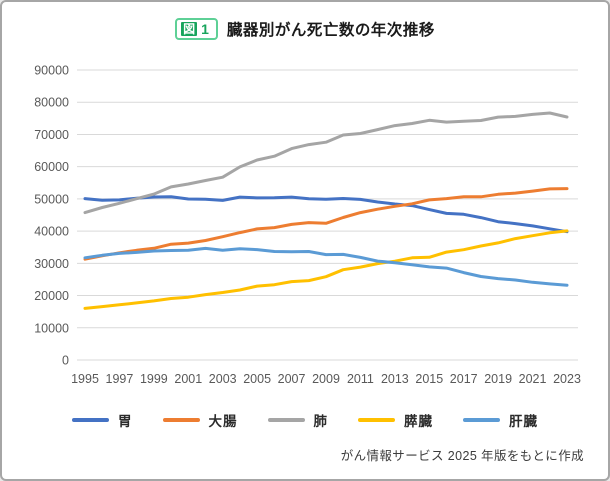 The image size is (610, 481). I want to click on y-axis-tick-label: 10000, so click(51, 328).